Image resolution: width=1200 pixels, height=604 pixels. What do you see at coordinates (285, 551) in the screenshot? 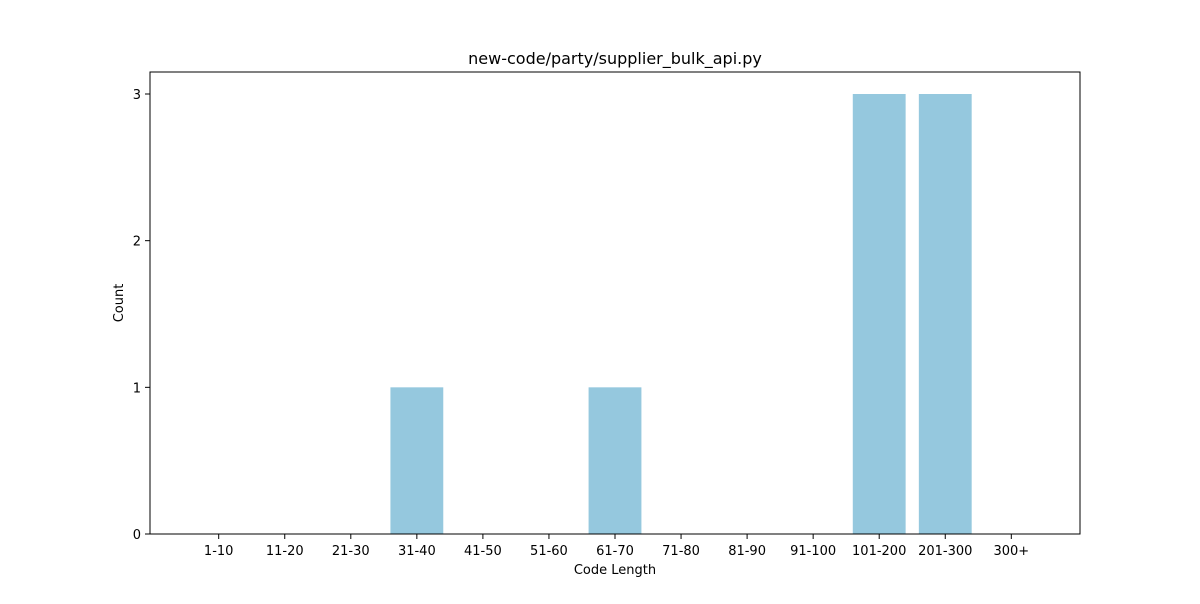
I see `x-tick-label: 11-20` at bounding box center [285, 551].